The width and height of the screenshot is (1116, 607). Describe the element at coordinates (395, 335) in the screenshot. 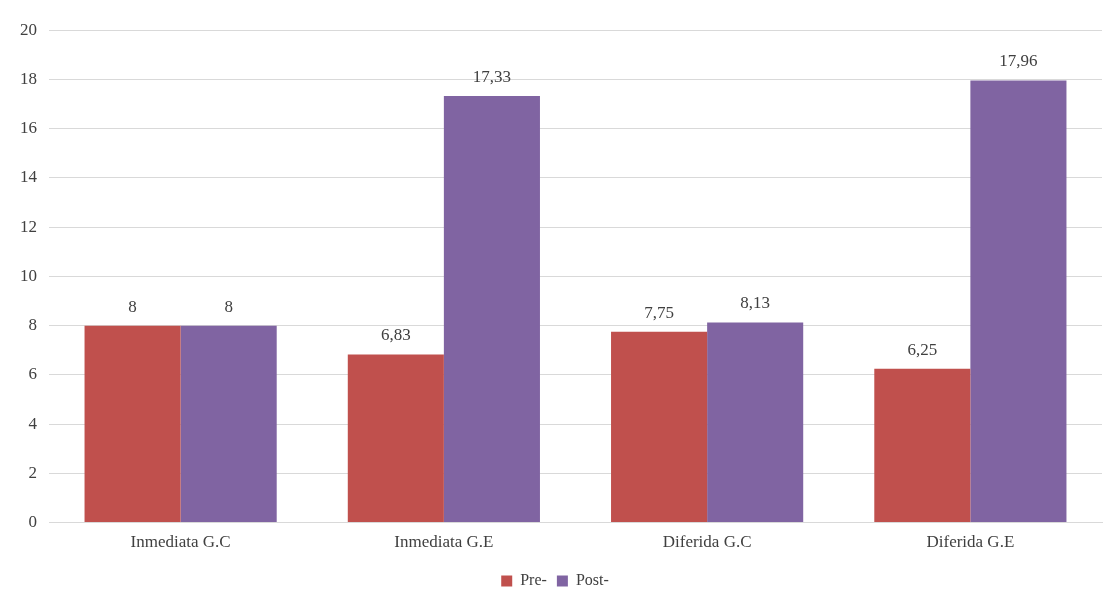

I see `data-label: 6,83` at that location.